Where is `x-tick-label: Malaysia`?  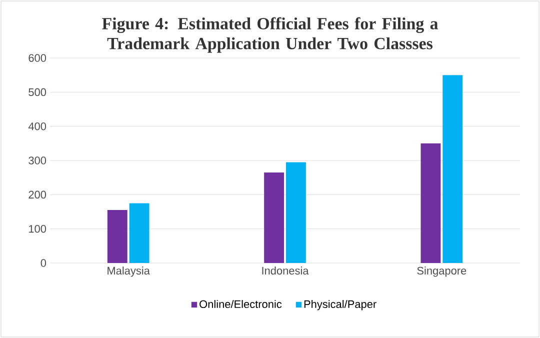 x-tick-label: Malaysia is located at coordinates (129, 271).